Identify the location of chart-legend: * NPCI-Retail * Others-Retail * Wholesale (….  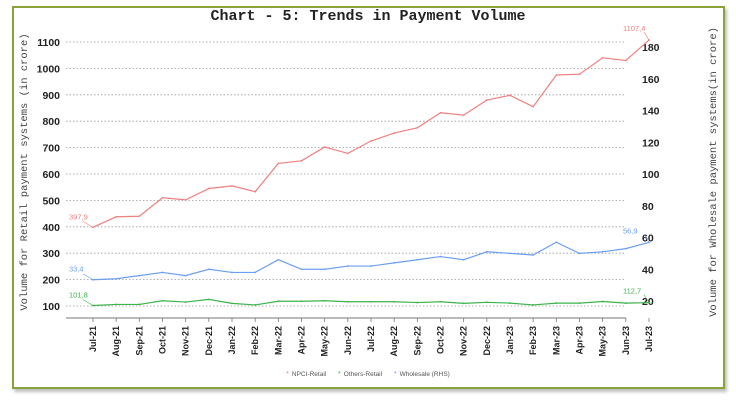
(368, 374).